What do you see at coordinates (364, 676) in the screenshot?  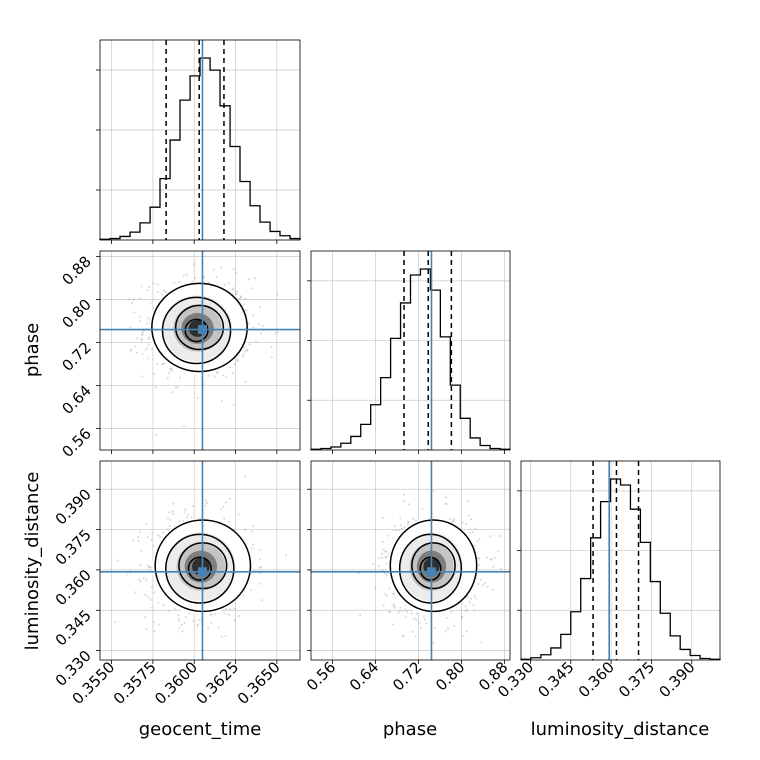 I see `x-tick-label-1: 0.64` at bounding box center [364, 676].